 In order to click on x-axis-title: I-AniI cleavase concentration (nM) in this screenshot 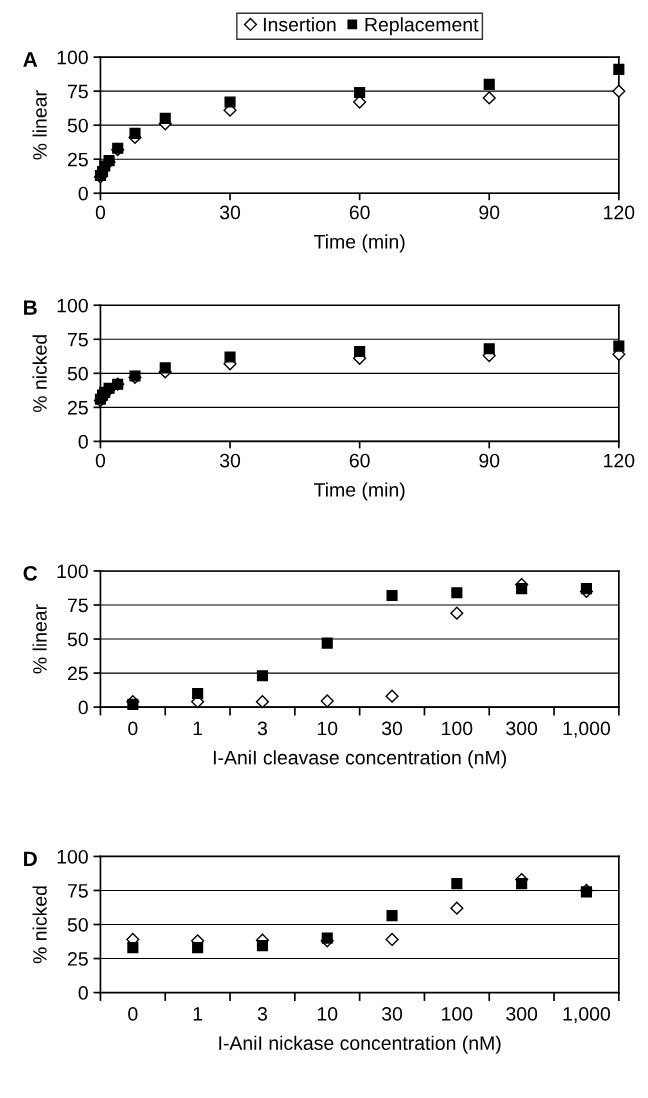, I will do `click(359, 759)`.